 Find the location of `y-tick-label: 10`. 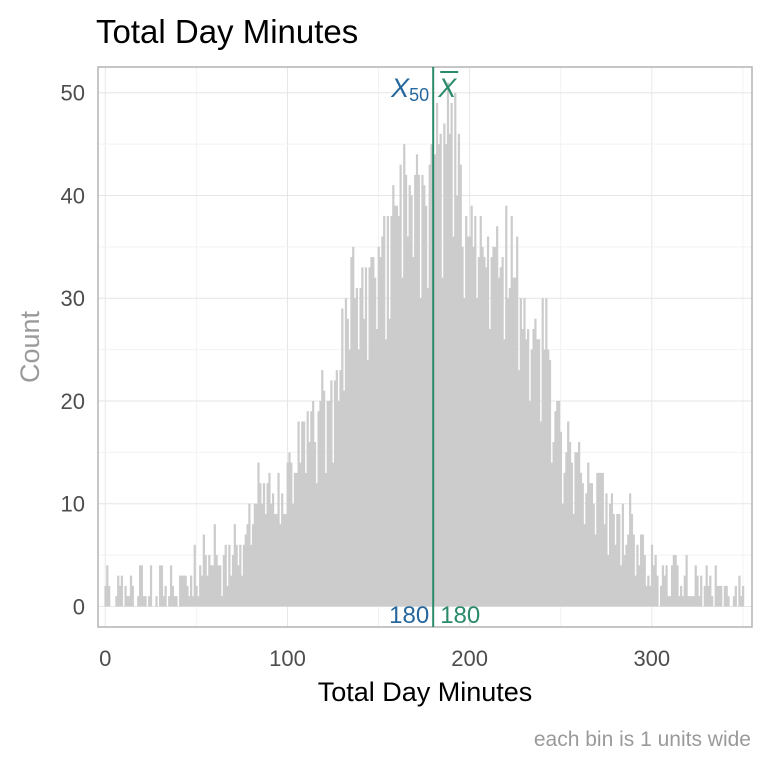

y-tick-label: 10 is located at coordinates (73, 504).